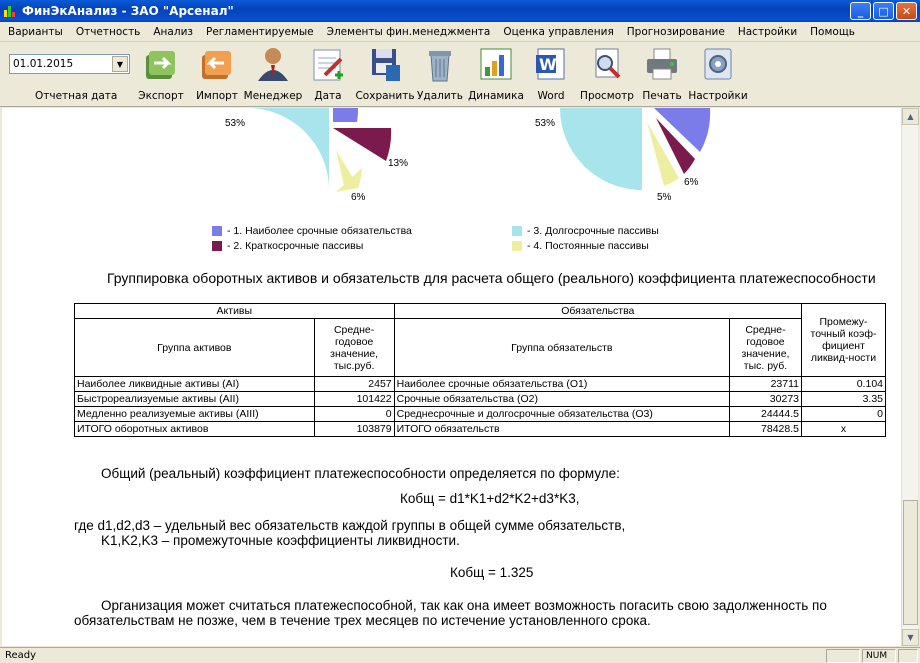  What do you see at coordinates (385, 64) in the screenshot?
I see `save-icon` at bounding box center [385, 64].